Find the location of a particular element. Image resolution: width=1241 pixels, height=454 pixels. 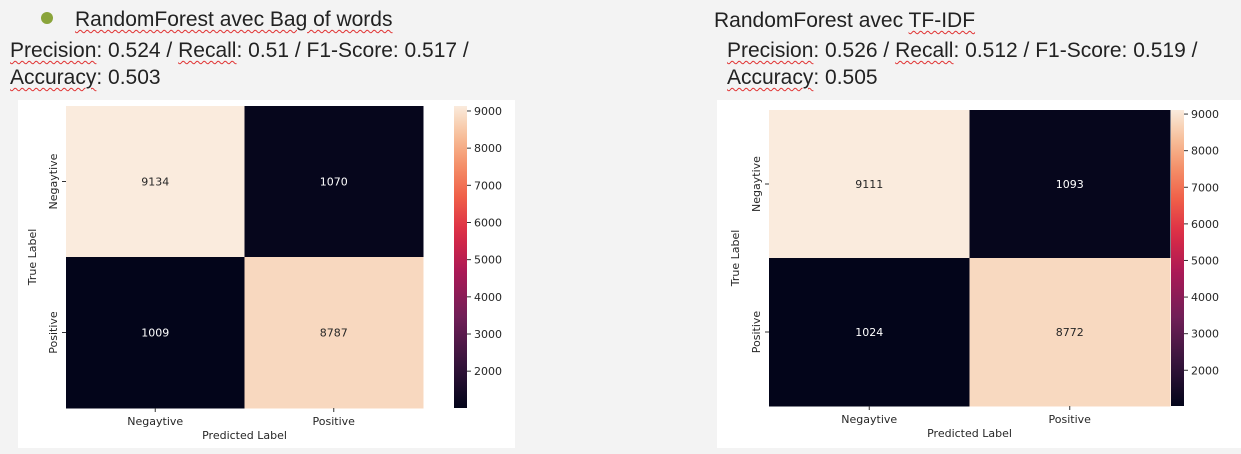

cell-value-label: 8787 is located at coordinates (334, 333).